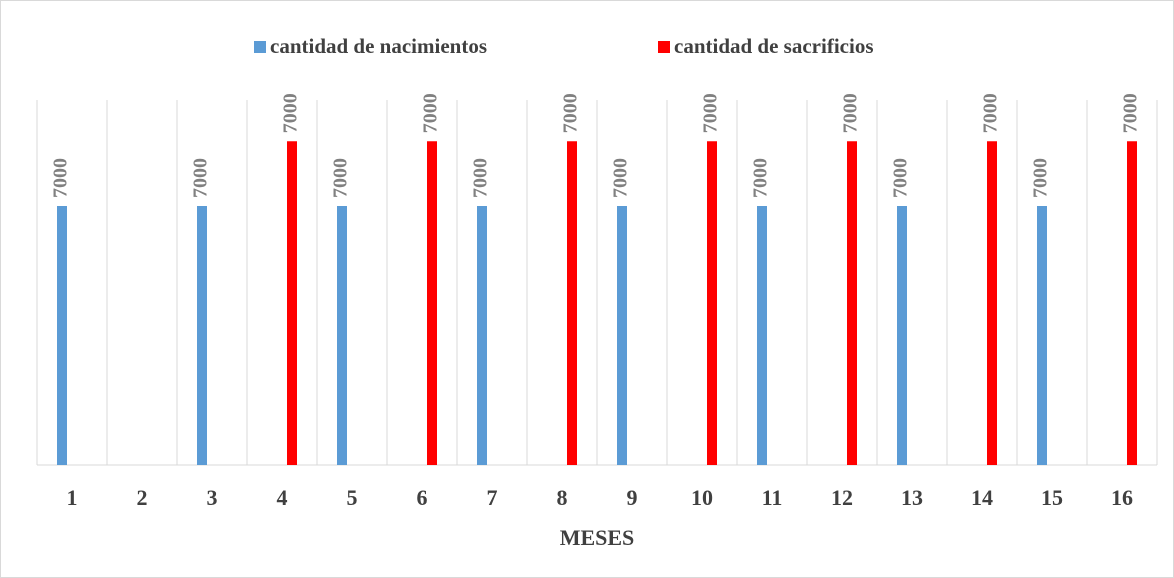 This screenshot has height=578, width=1174. Describe the element at coordinates (492, 497) in the screenshot. I see `x-tick-label: 7` at that location.